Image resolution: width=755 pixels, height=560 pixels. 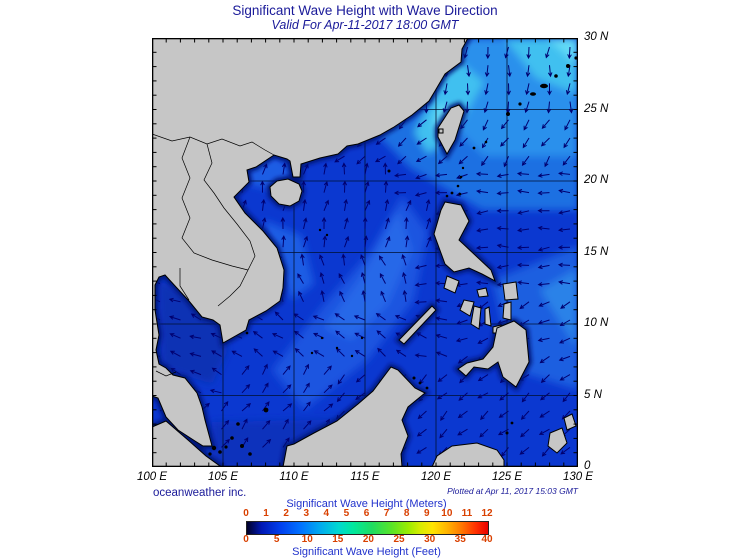 I want to click on colorbar-meters-tick: 6, so click(x=366, y=513).